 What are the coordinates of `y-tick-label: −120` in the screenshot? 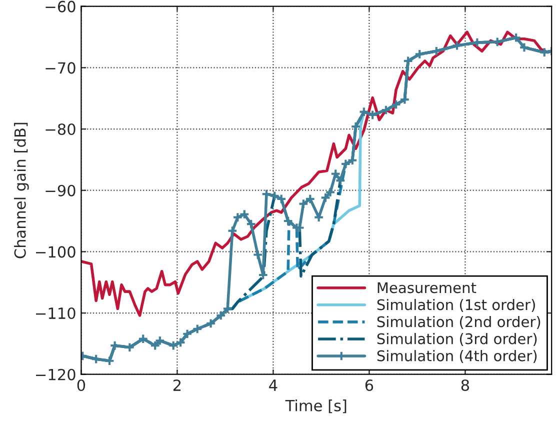 It's located at (56, 374).